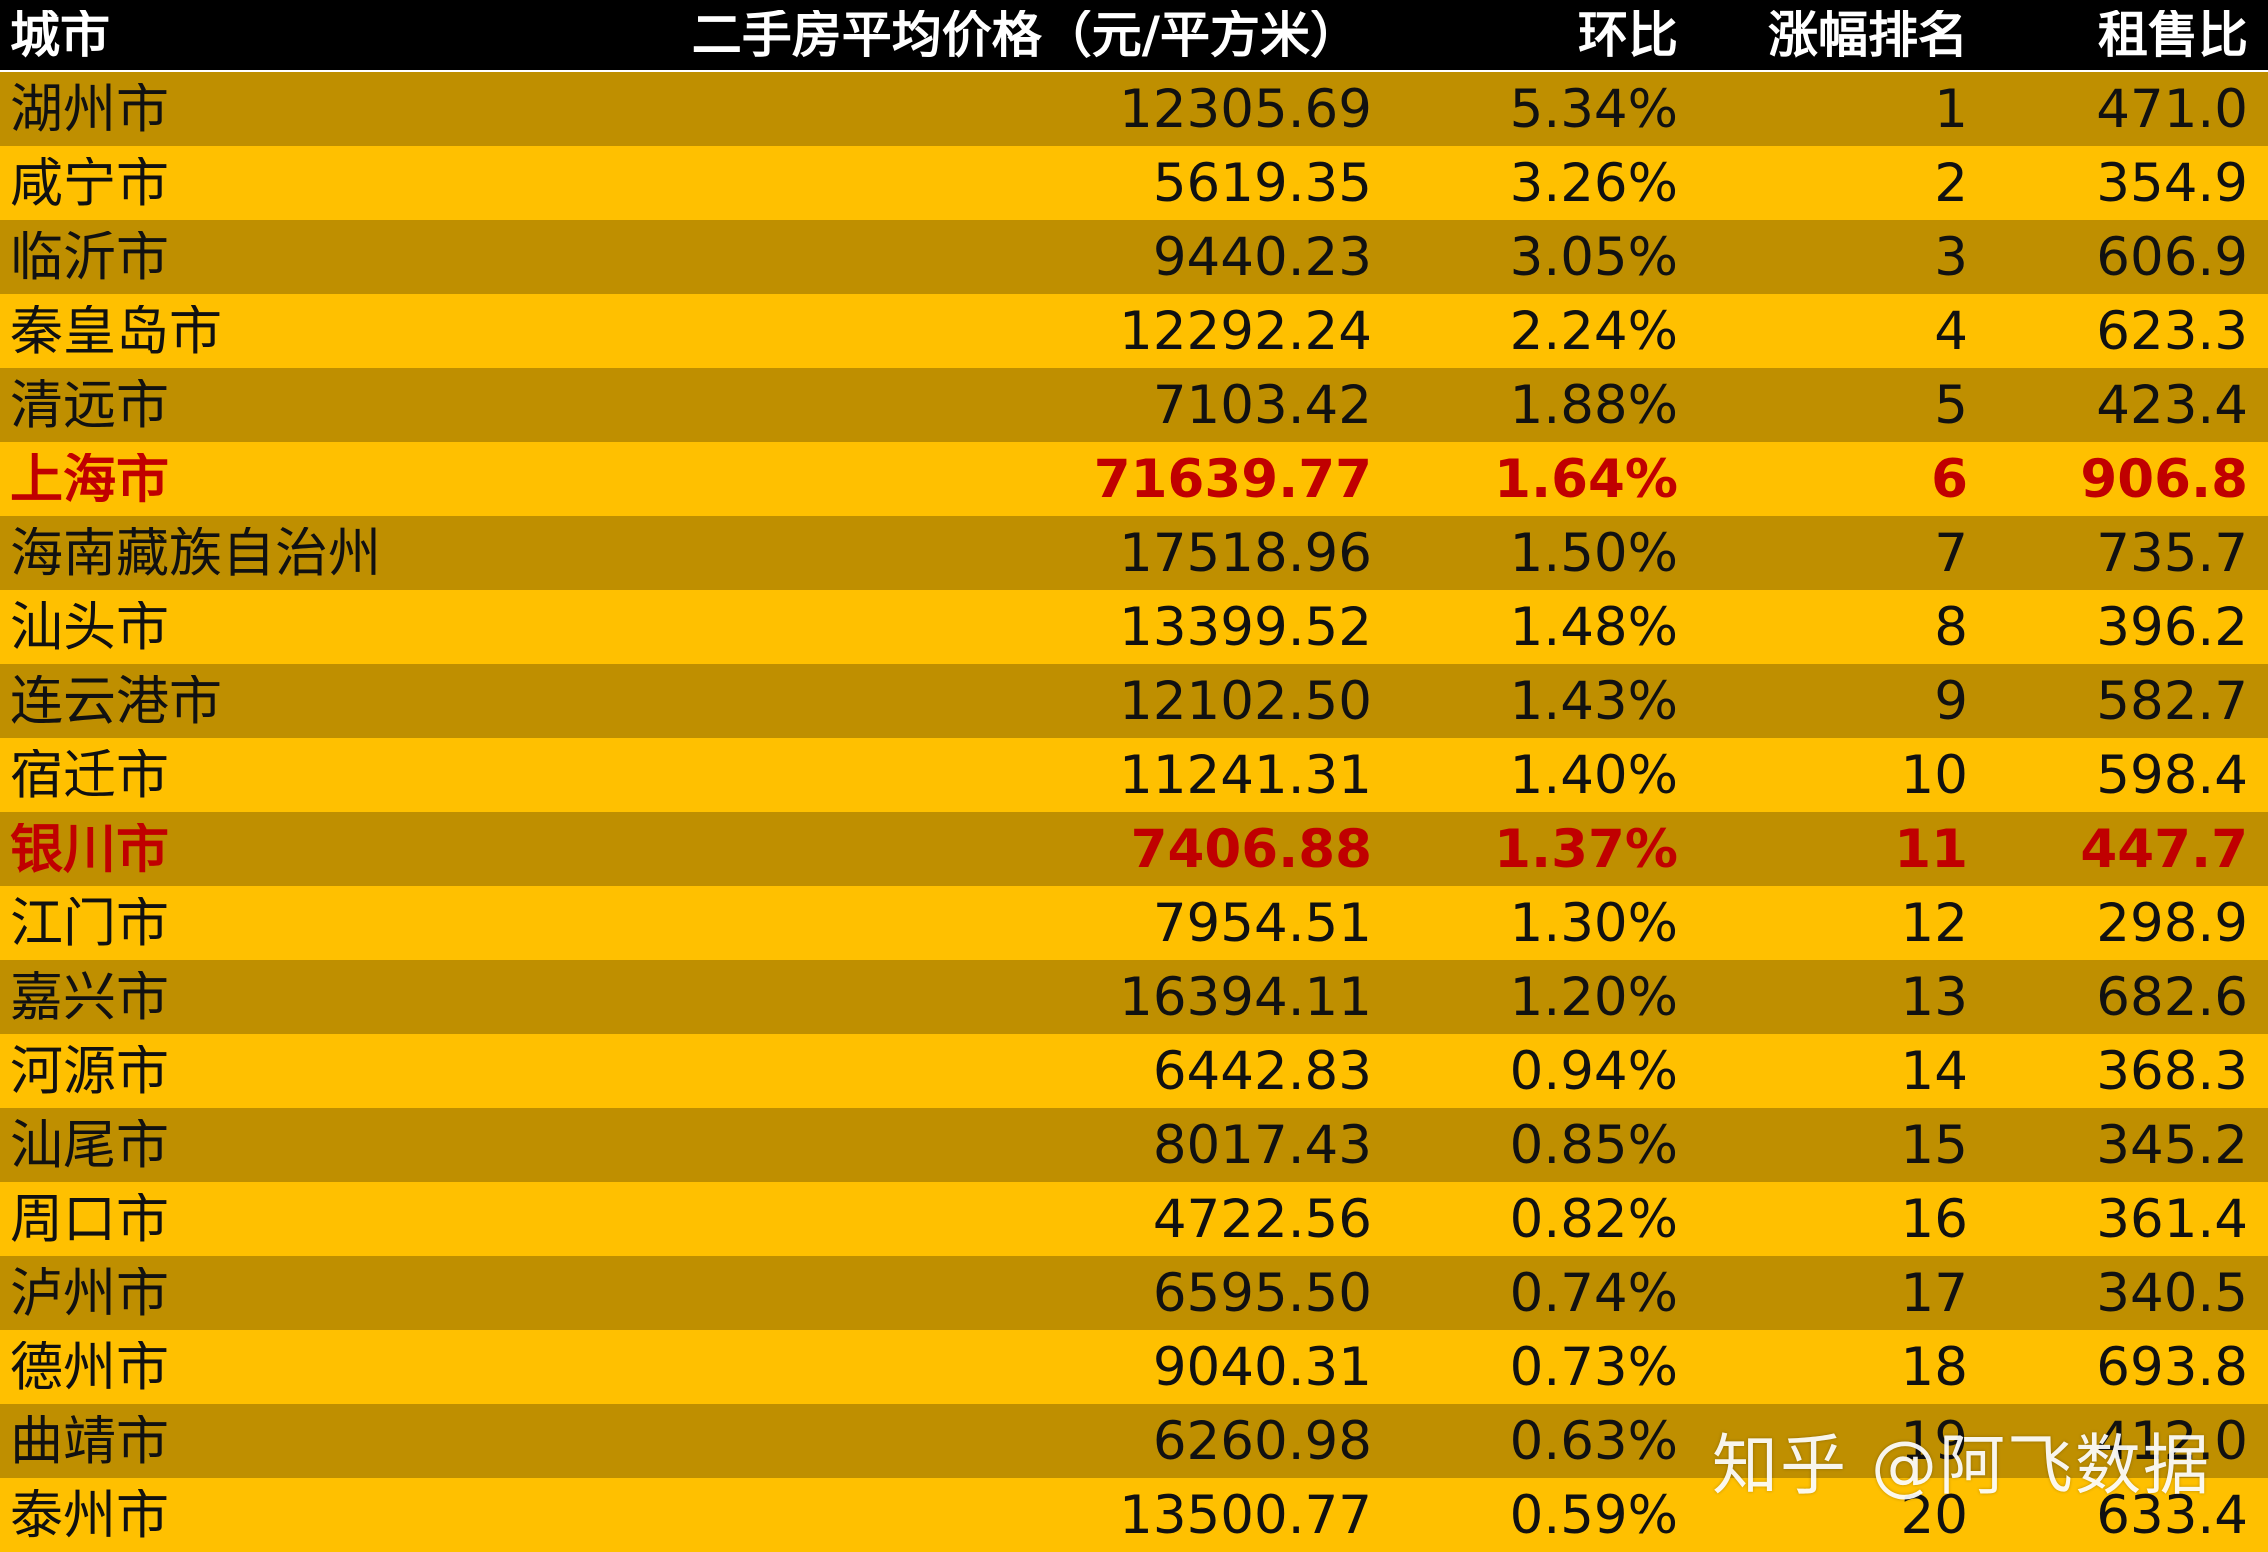 The height and width of the screenshot is (1552, 2268). Describe the element at coordinates (1593, 1219) in the screenshot. I see `cell-mom: 0.82%` at that location.